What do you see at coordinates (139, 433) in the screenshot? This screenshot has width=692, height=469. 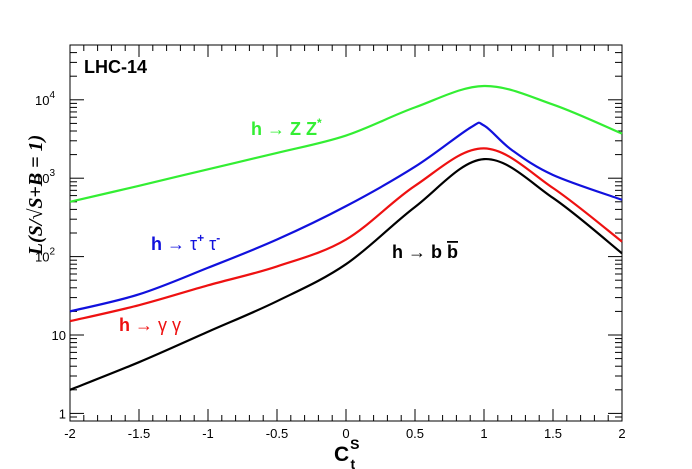 I see `x-tick-label: -1.5` at bounding box center [139, 433].